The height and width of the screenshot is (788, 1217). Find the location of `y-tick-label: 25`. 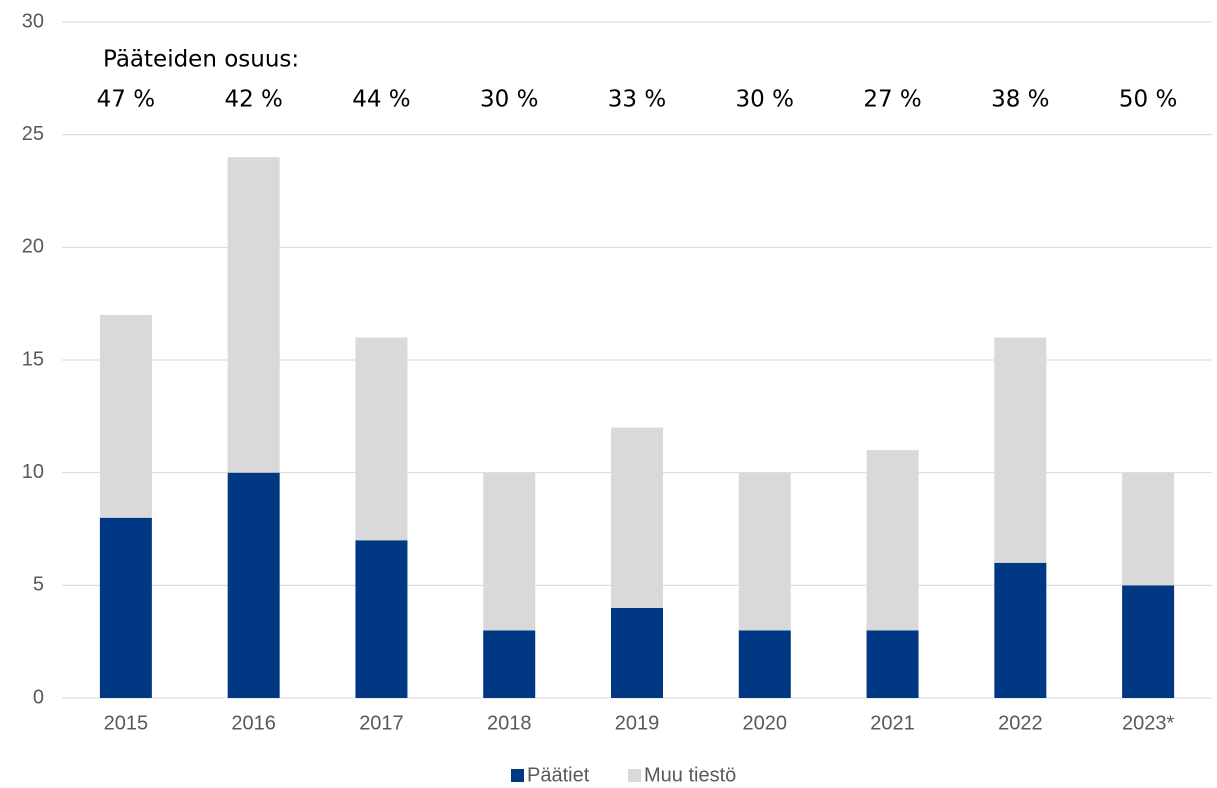

y-tick-label: 25 is located at coordinates (33, 134).